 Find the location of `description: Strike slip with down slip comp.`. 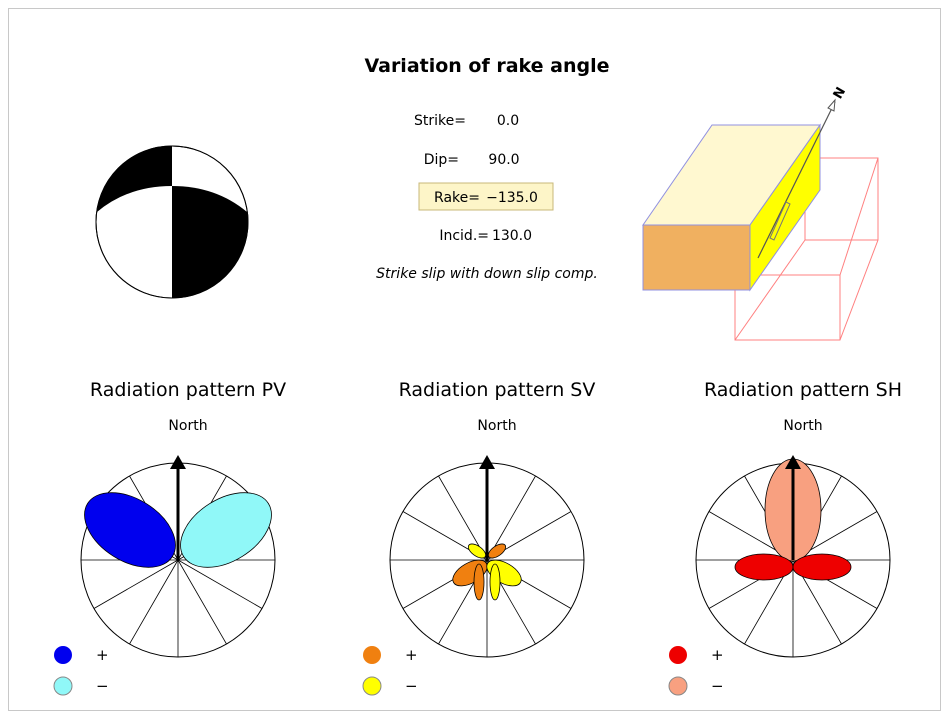

description: Strike slip with down slip comp. is located at coordinates (487, 274).